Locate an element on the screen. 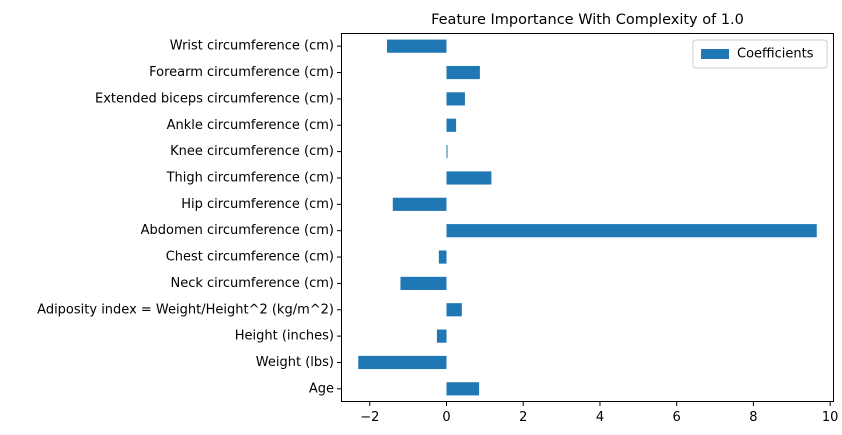 The height and width of the screenshot is (435, 842). x-tick-label: 2 is located at coordinates (523, 417).